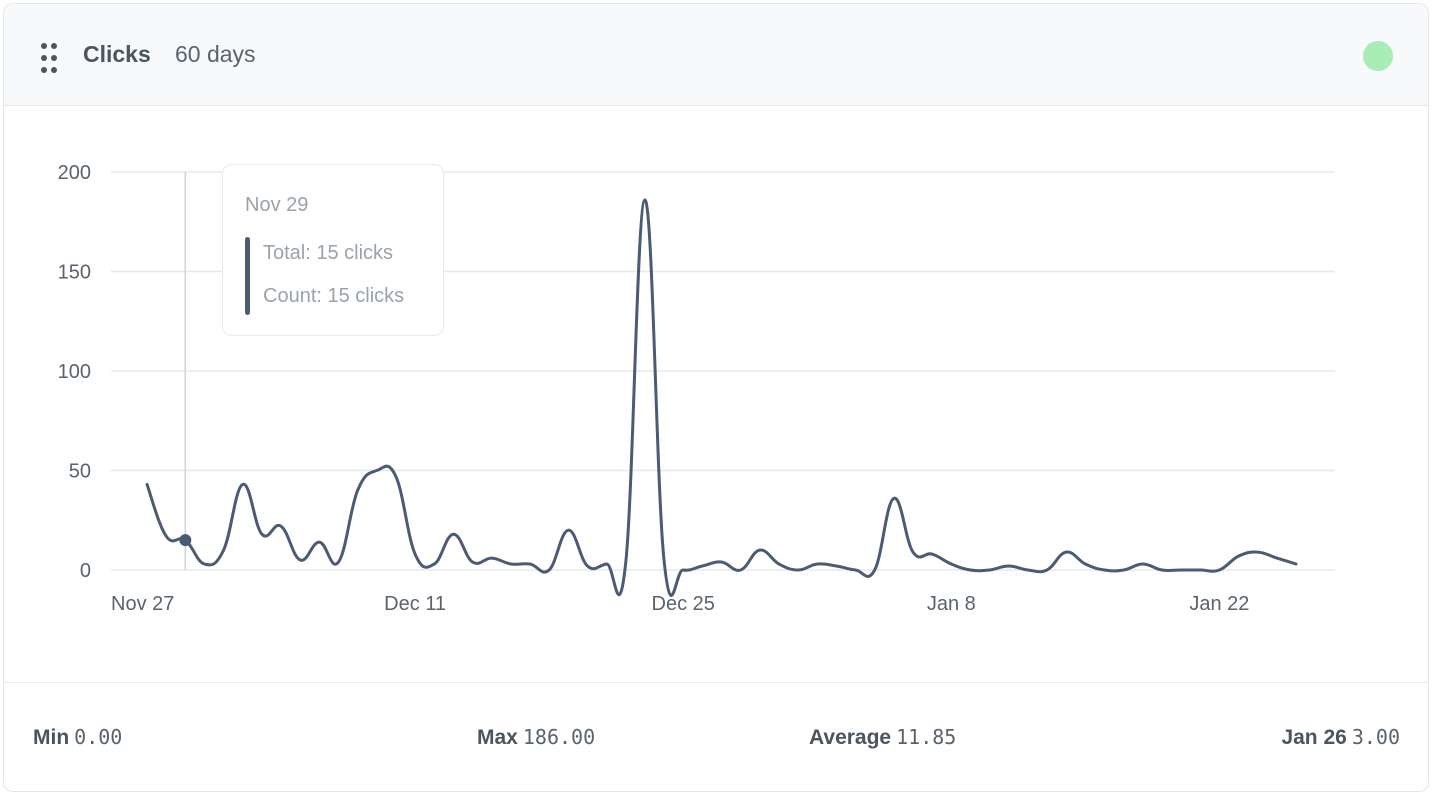  What do you see at coordinates (415, 604) in the screenshot?
I see `x-tick-label: Dec 11` at bounding box center [415, 604].